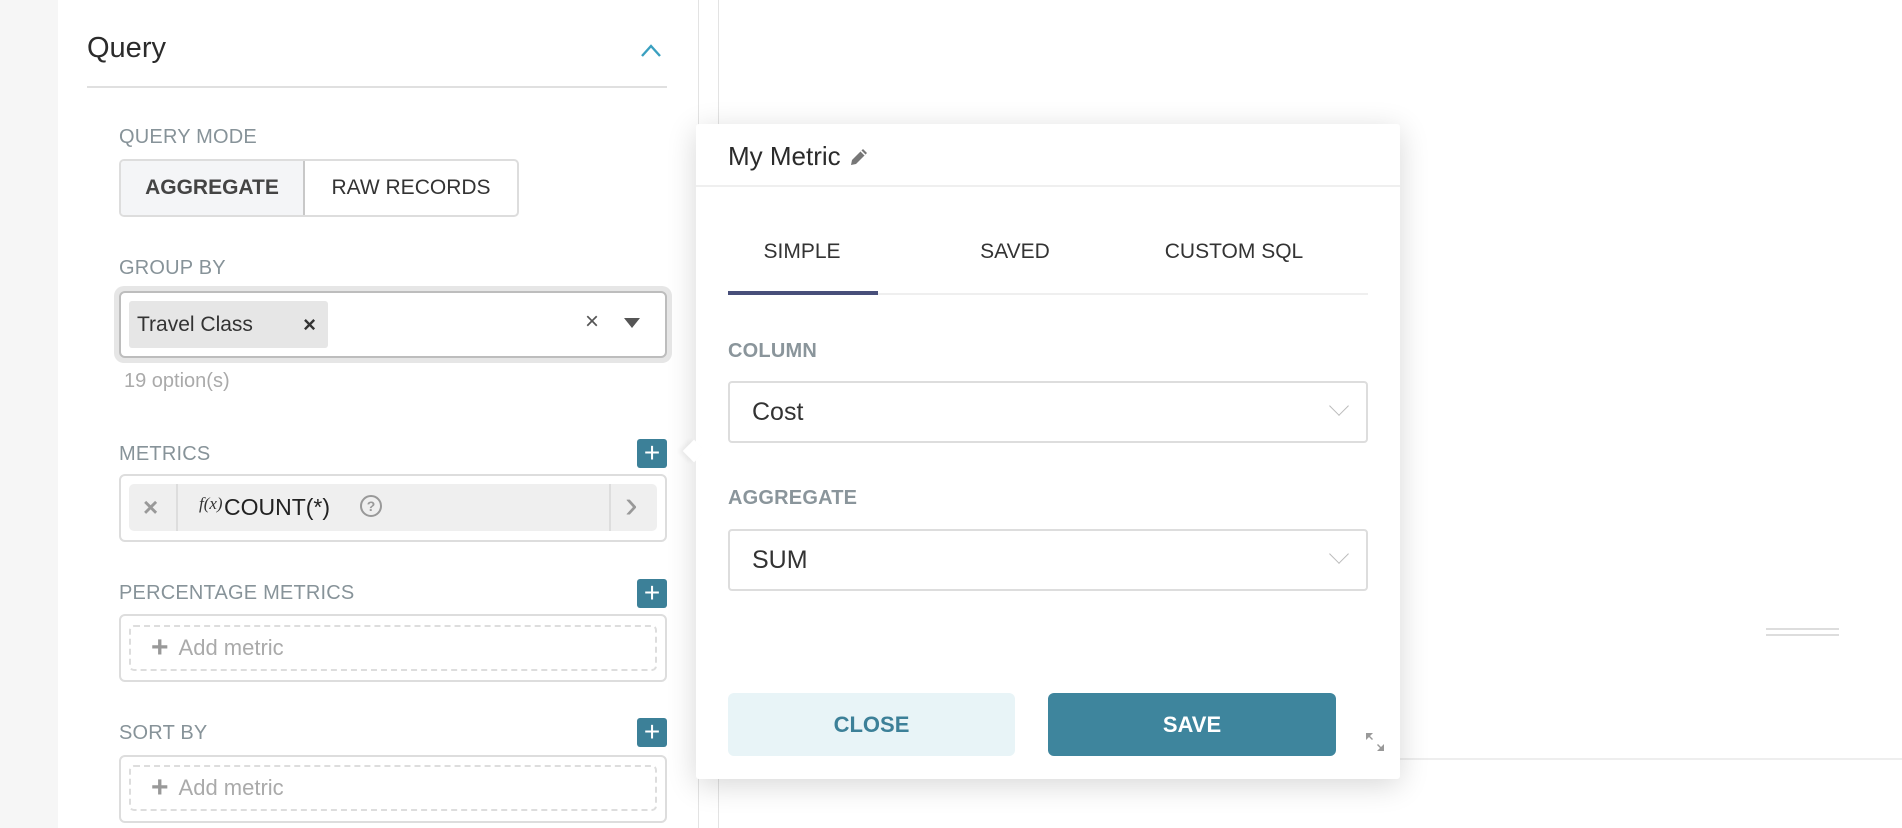 The width and height of the screenshot is (1902, 828). What do you see at coordinates (195, 324) in the screenshot?
I see `tag-label: Travel Class` at bounding box center [195, 324].